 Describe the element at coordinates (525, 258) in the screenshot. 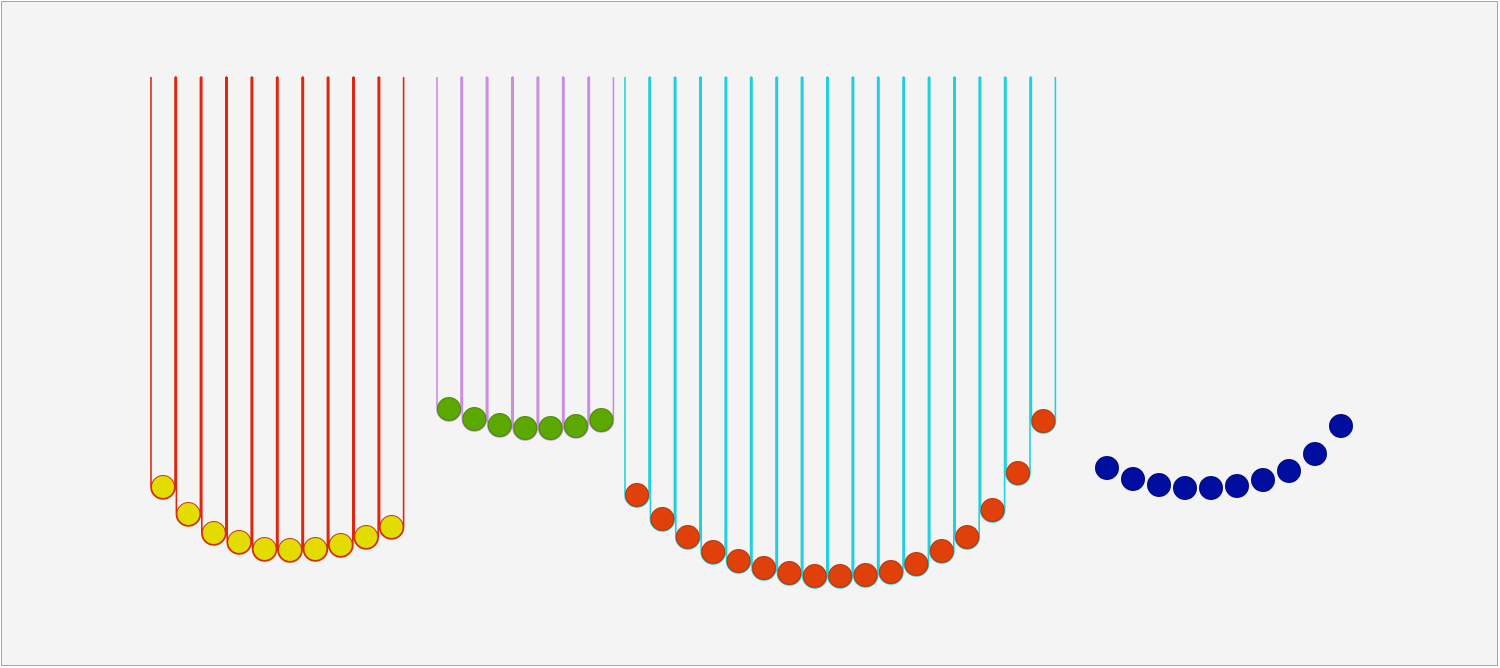

I see `violet-pendulum-group` at that location.